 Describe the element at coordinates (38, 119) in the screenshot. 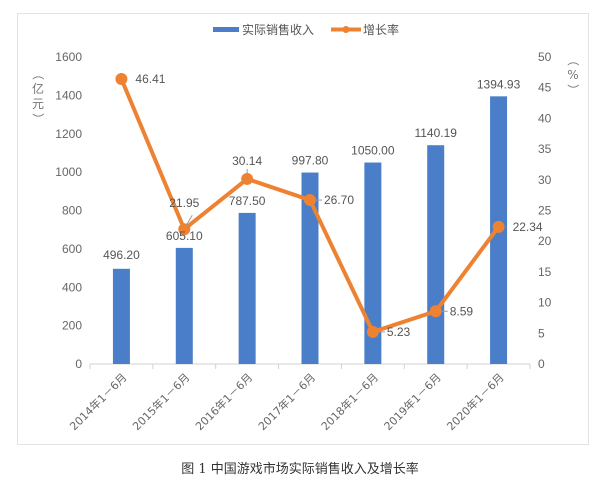

I see `y-axis-title: ）` at that location.